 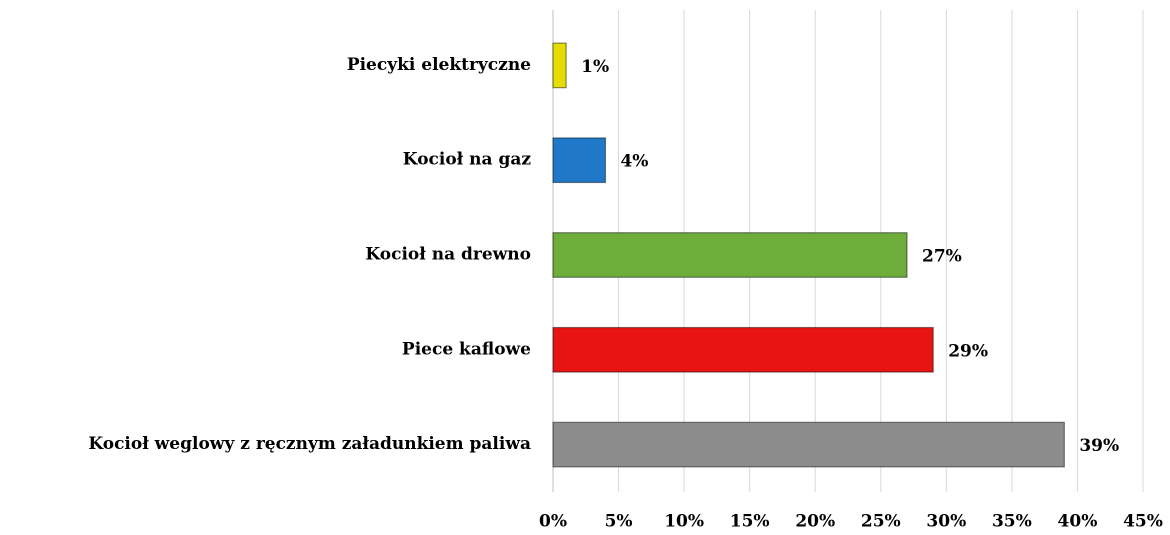 What do you see at coordinates (467, 160) in the screenshot?
I see `y-tick-label: Kocioł na gaz` at bounding box center [467, 160].